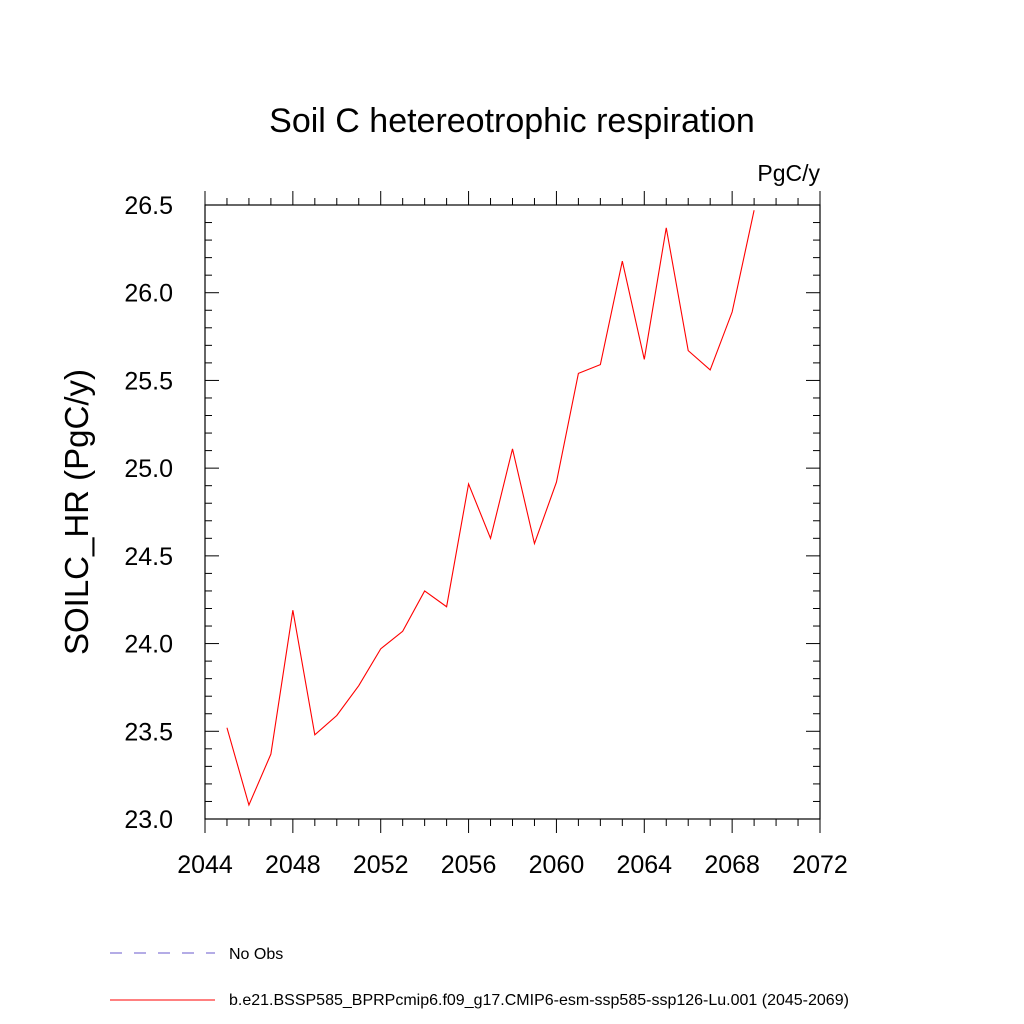 This screenshot has height=1024, width=1024. I want to click on x-tick-label: 2060, so click(557, 865).